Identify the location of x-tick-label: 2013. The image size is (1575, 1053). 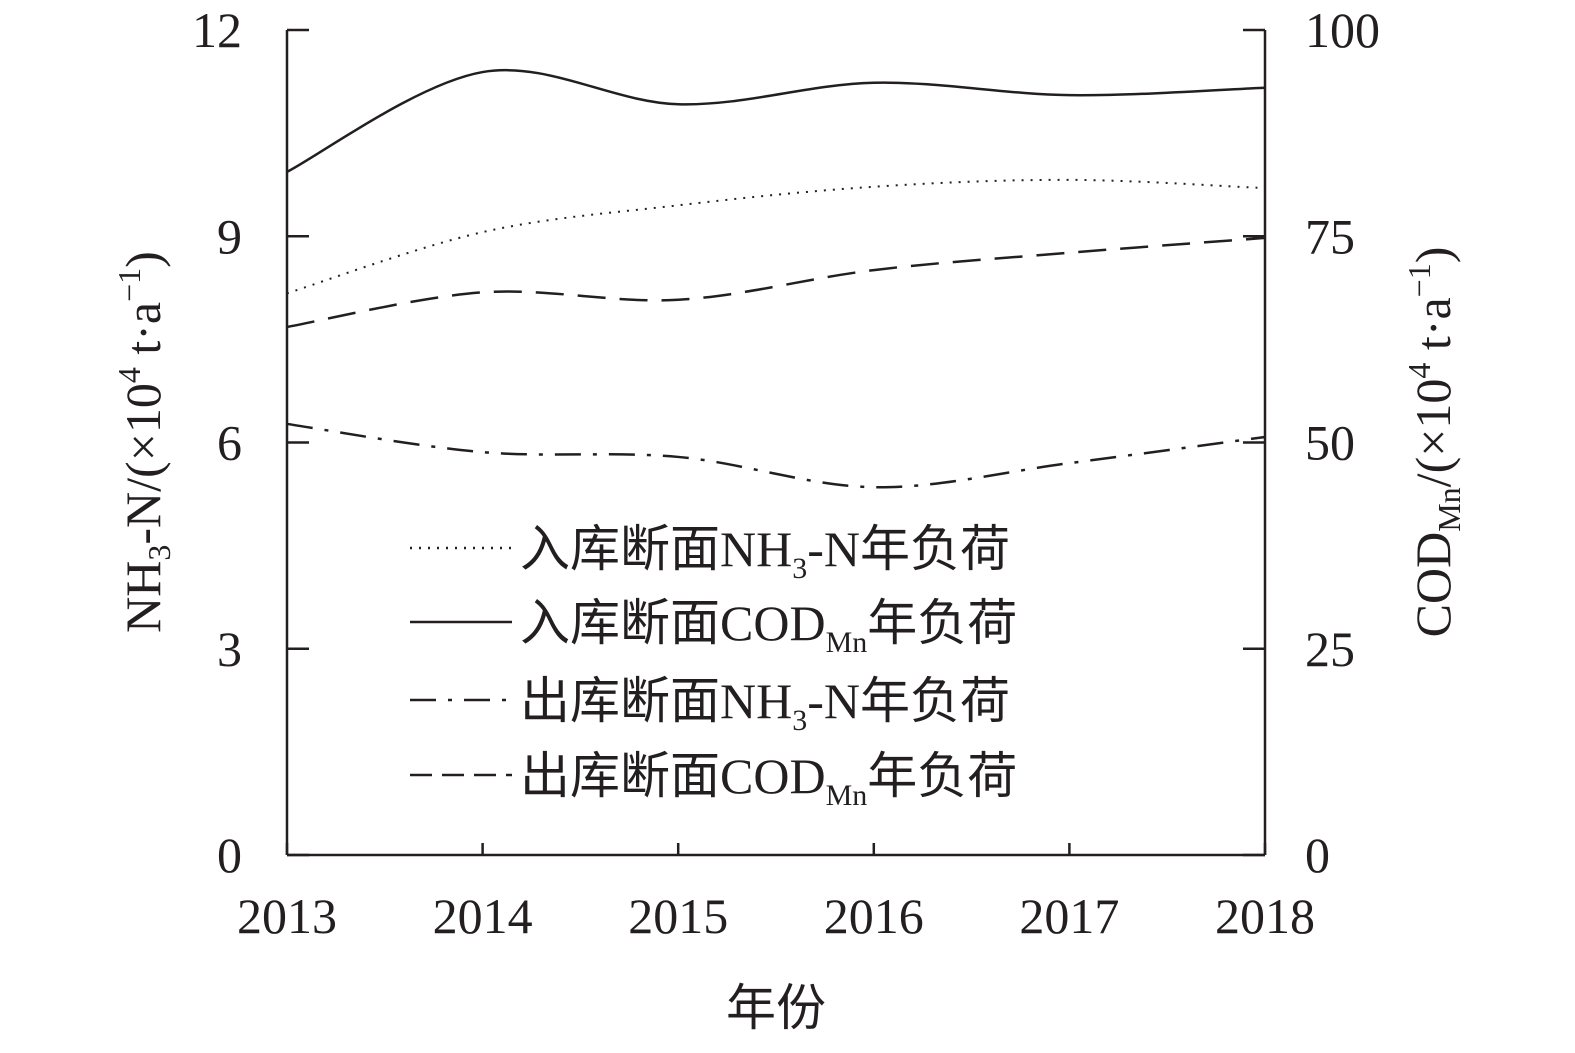
(287, 916).